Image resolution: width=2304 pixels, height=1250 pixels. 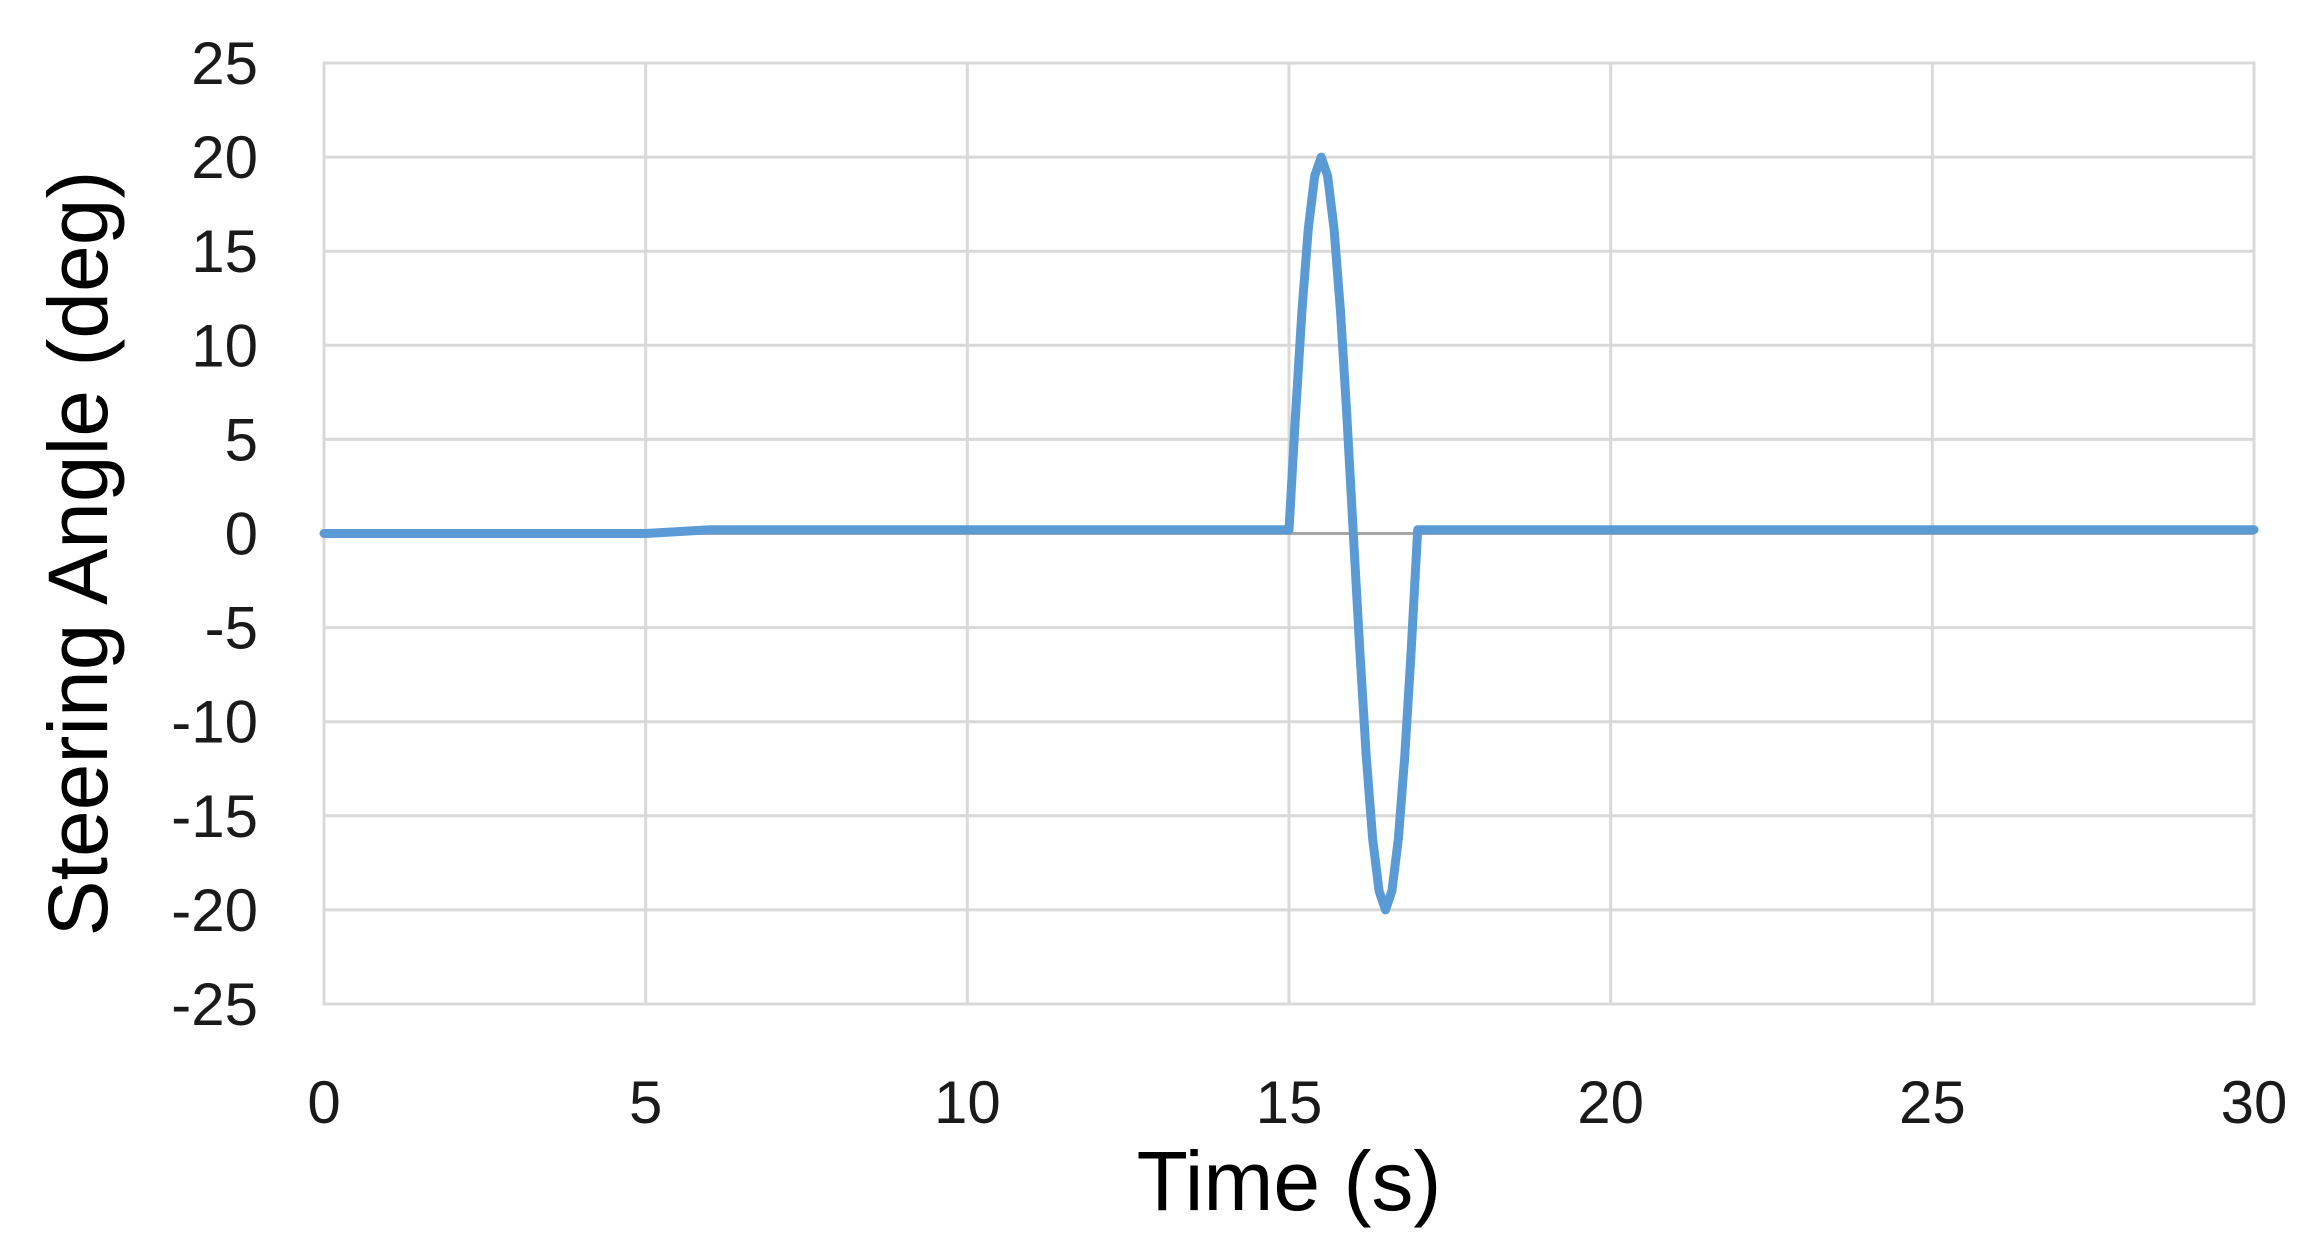 What do you see at coordinates (214, 722) in the screenshot?
I see `y-tick-label: -10` at bounding box center [214, 722].